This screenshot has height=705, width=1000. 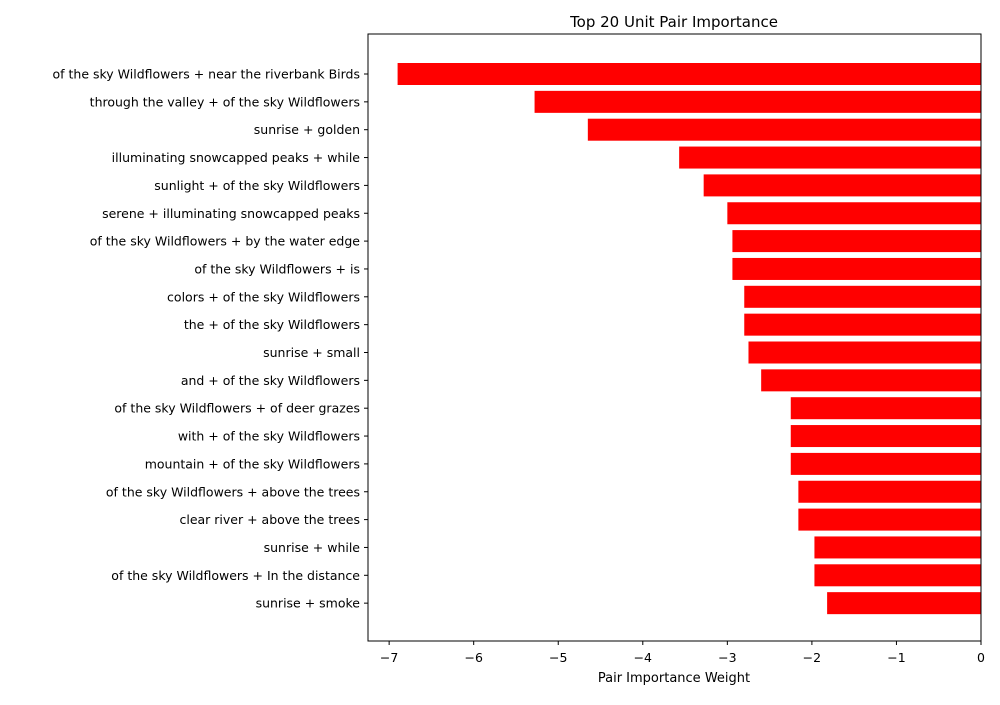 I want to click on y-tick-label: of the sky Wildflowers + of deer grazes, so click(x=237, y=408).